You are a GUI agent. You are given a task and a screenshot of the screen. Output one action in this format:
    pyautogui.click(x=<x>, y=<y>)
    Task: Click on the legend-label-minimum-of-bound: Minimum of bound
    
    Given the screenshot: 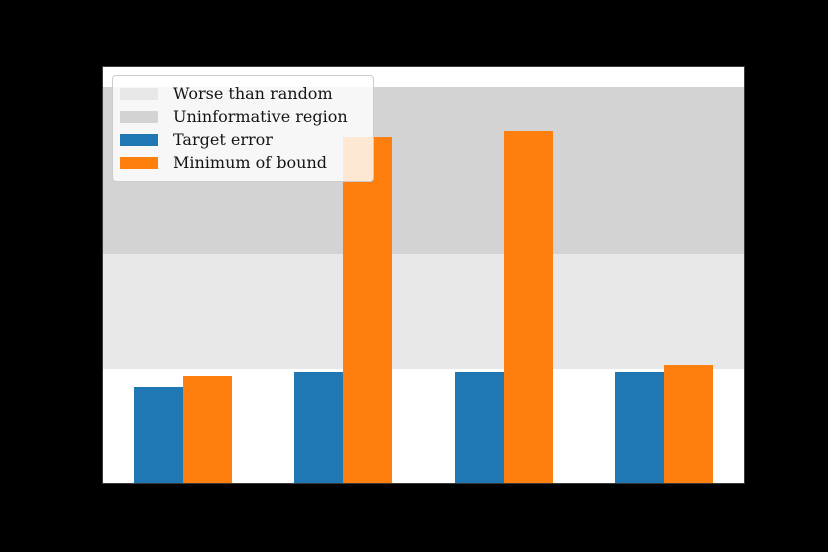 What is the action you would take?
    pyautogui.click(x=250, y=163)
    